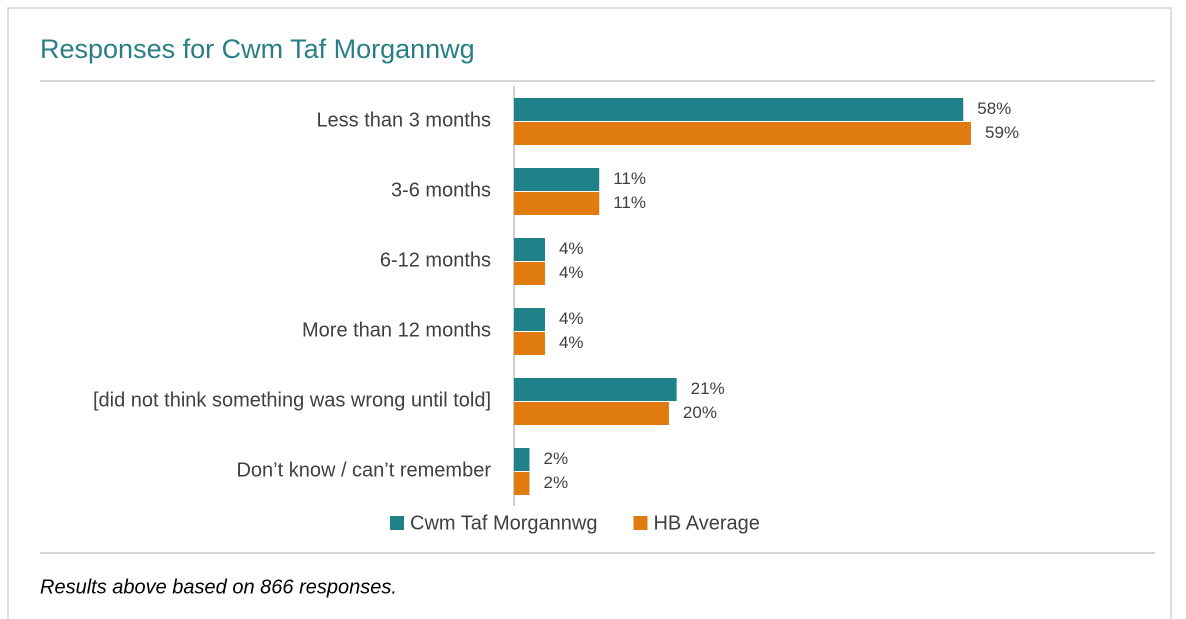  What do you see at coordinates (257, 49) in the screenshot?
I see `chart-title: Responses for Cwm Taf Morgannwg` at bounding box center [257, 49].